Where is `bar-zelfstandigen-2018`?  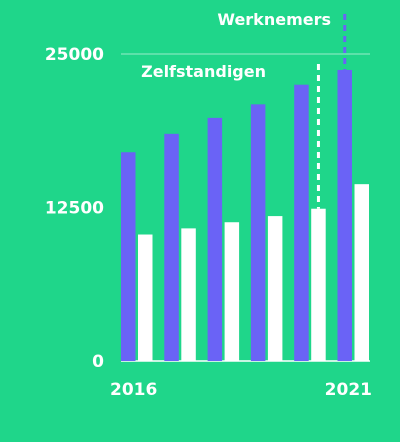 bar-zelfstandigen-2018 is located at coordinates (232, 291).